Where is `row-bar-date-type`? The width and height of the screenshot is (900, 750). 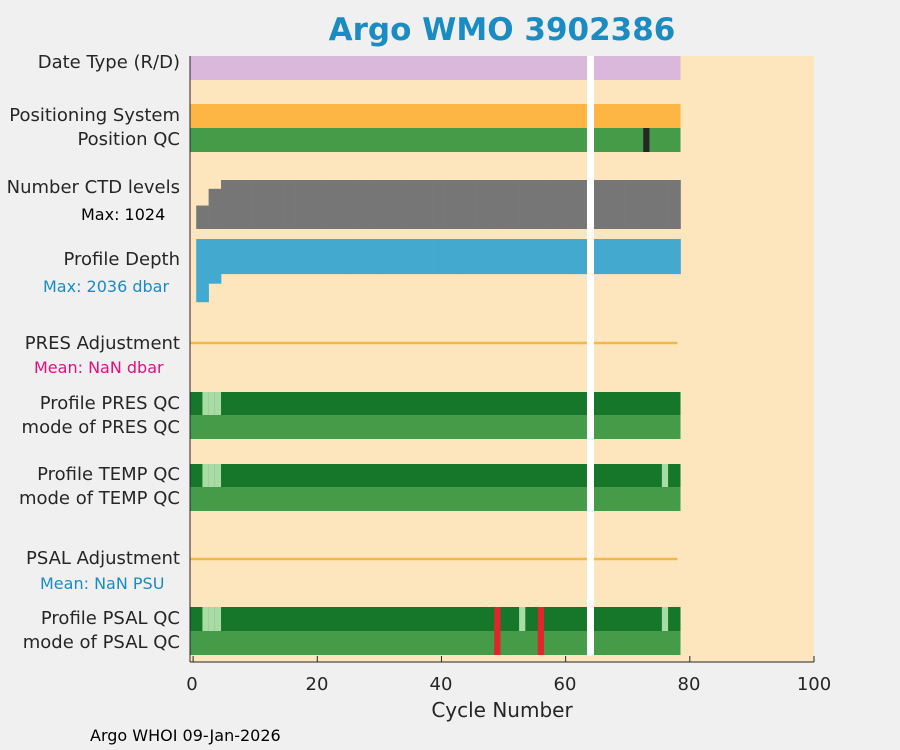 row-bar-date-type is located at coordinates (435, 68).